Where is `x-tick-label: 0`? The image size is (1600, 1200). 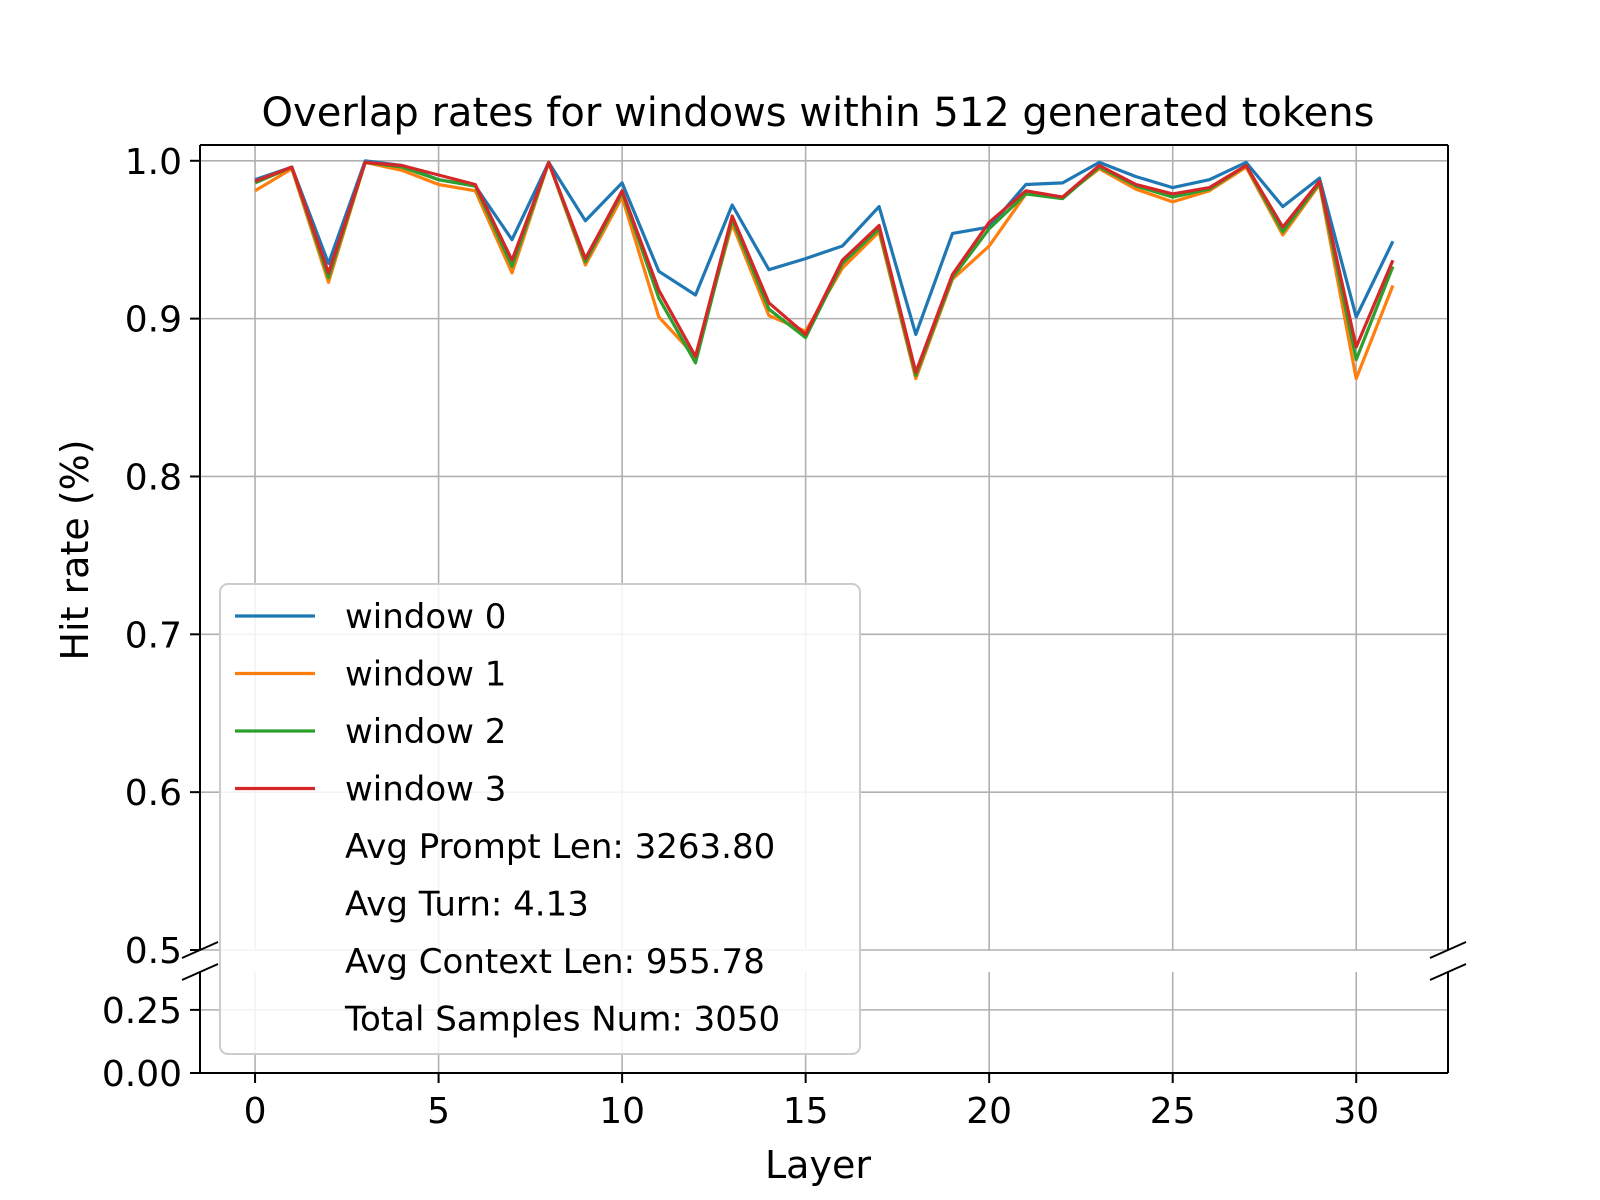 x-tick-label: 0 is located at coordinates (255, 1111).